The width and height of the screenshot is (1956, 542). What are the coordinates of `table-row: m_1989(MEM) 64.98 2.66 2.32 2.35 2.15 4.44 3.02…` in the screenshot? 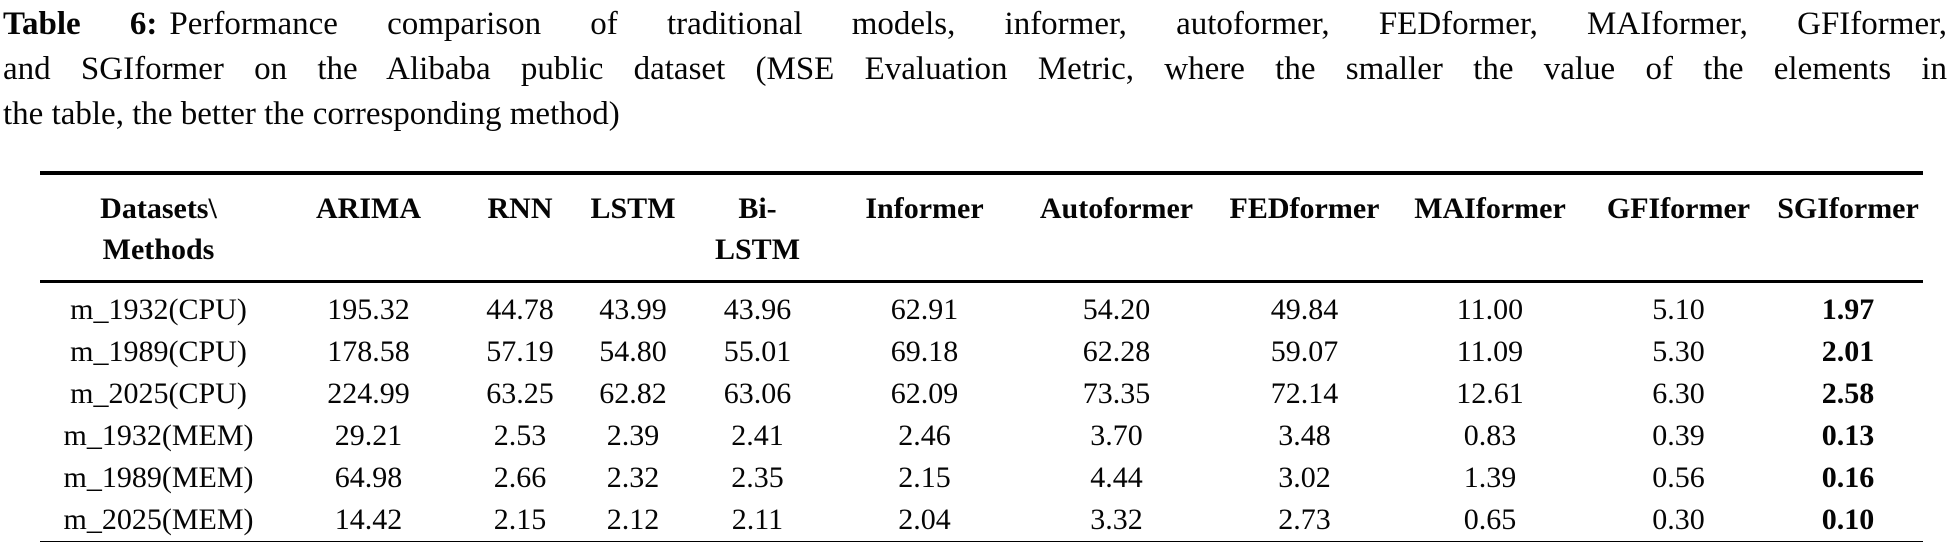 It's located at (981, 478).